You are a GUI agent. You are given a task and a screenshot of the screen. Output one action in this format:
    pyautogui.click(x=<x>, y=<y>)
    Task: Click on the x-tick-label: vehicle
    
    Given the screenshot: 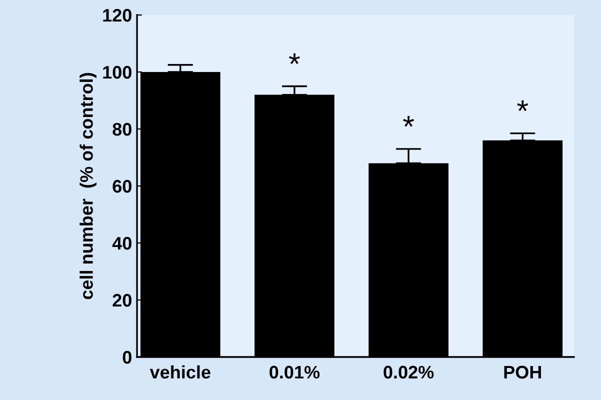 What is the action you would take?
    pyautogui.click(x=180, y=372)
    